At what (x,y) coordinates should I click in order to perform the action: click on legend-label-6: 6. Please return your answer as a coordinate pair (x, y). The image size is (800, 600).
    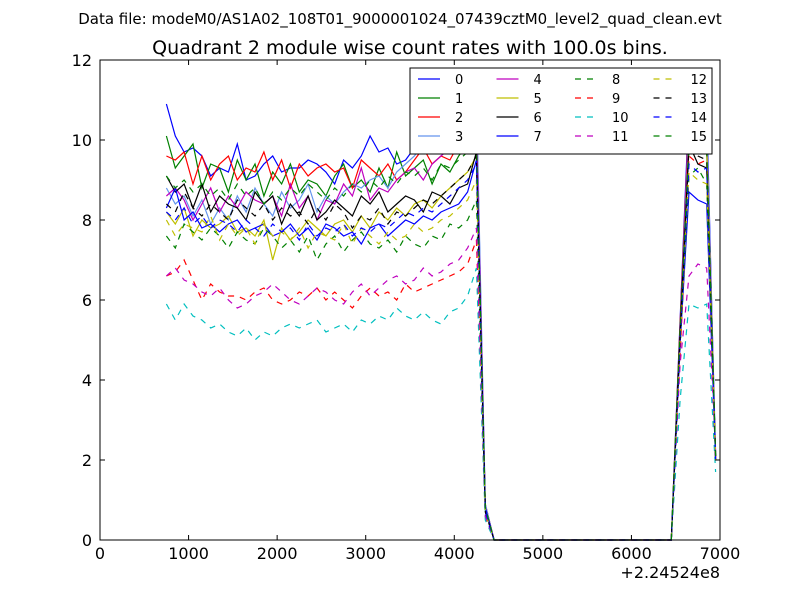
    Looking at the image, I should click on (538, 118).